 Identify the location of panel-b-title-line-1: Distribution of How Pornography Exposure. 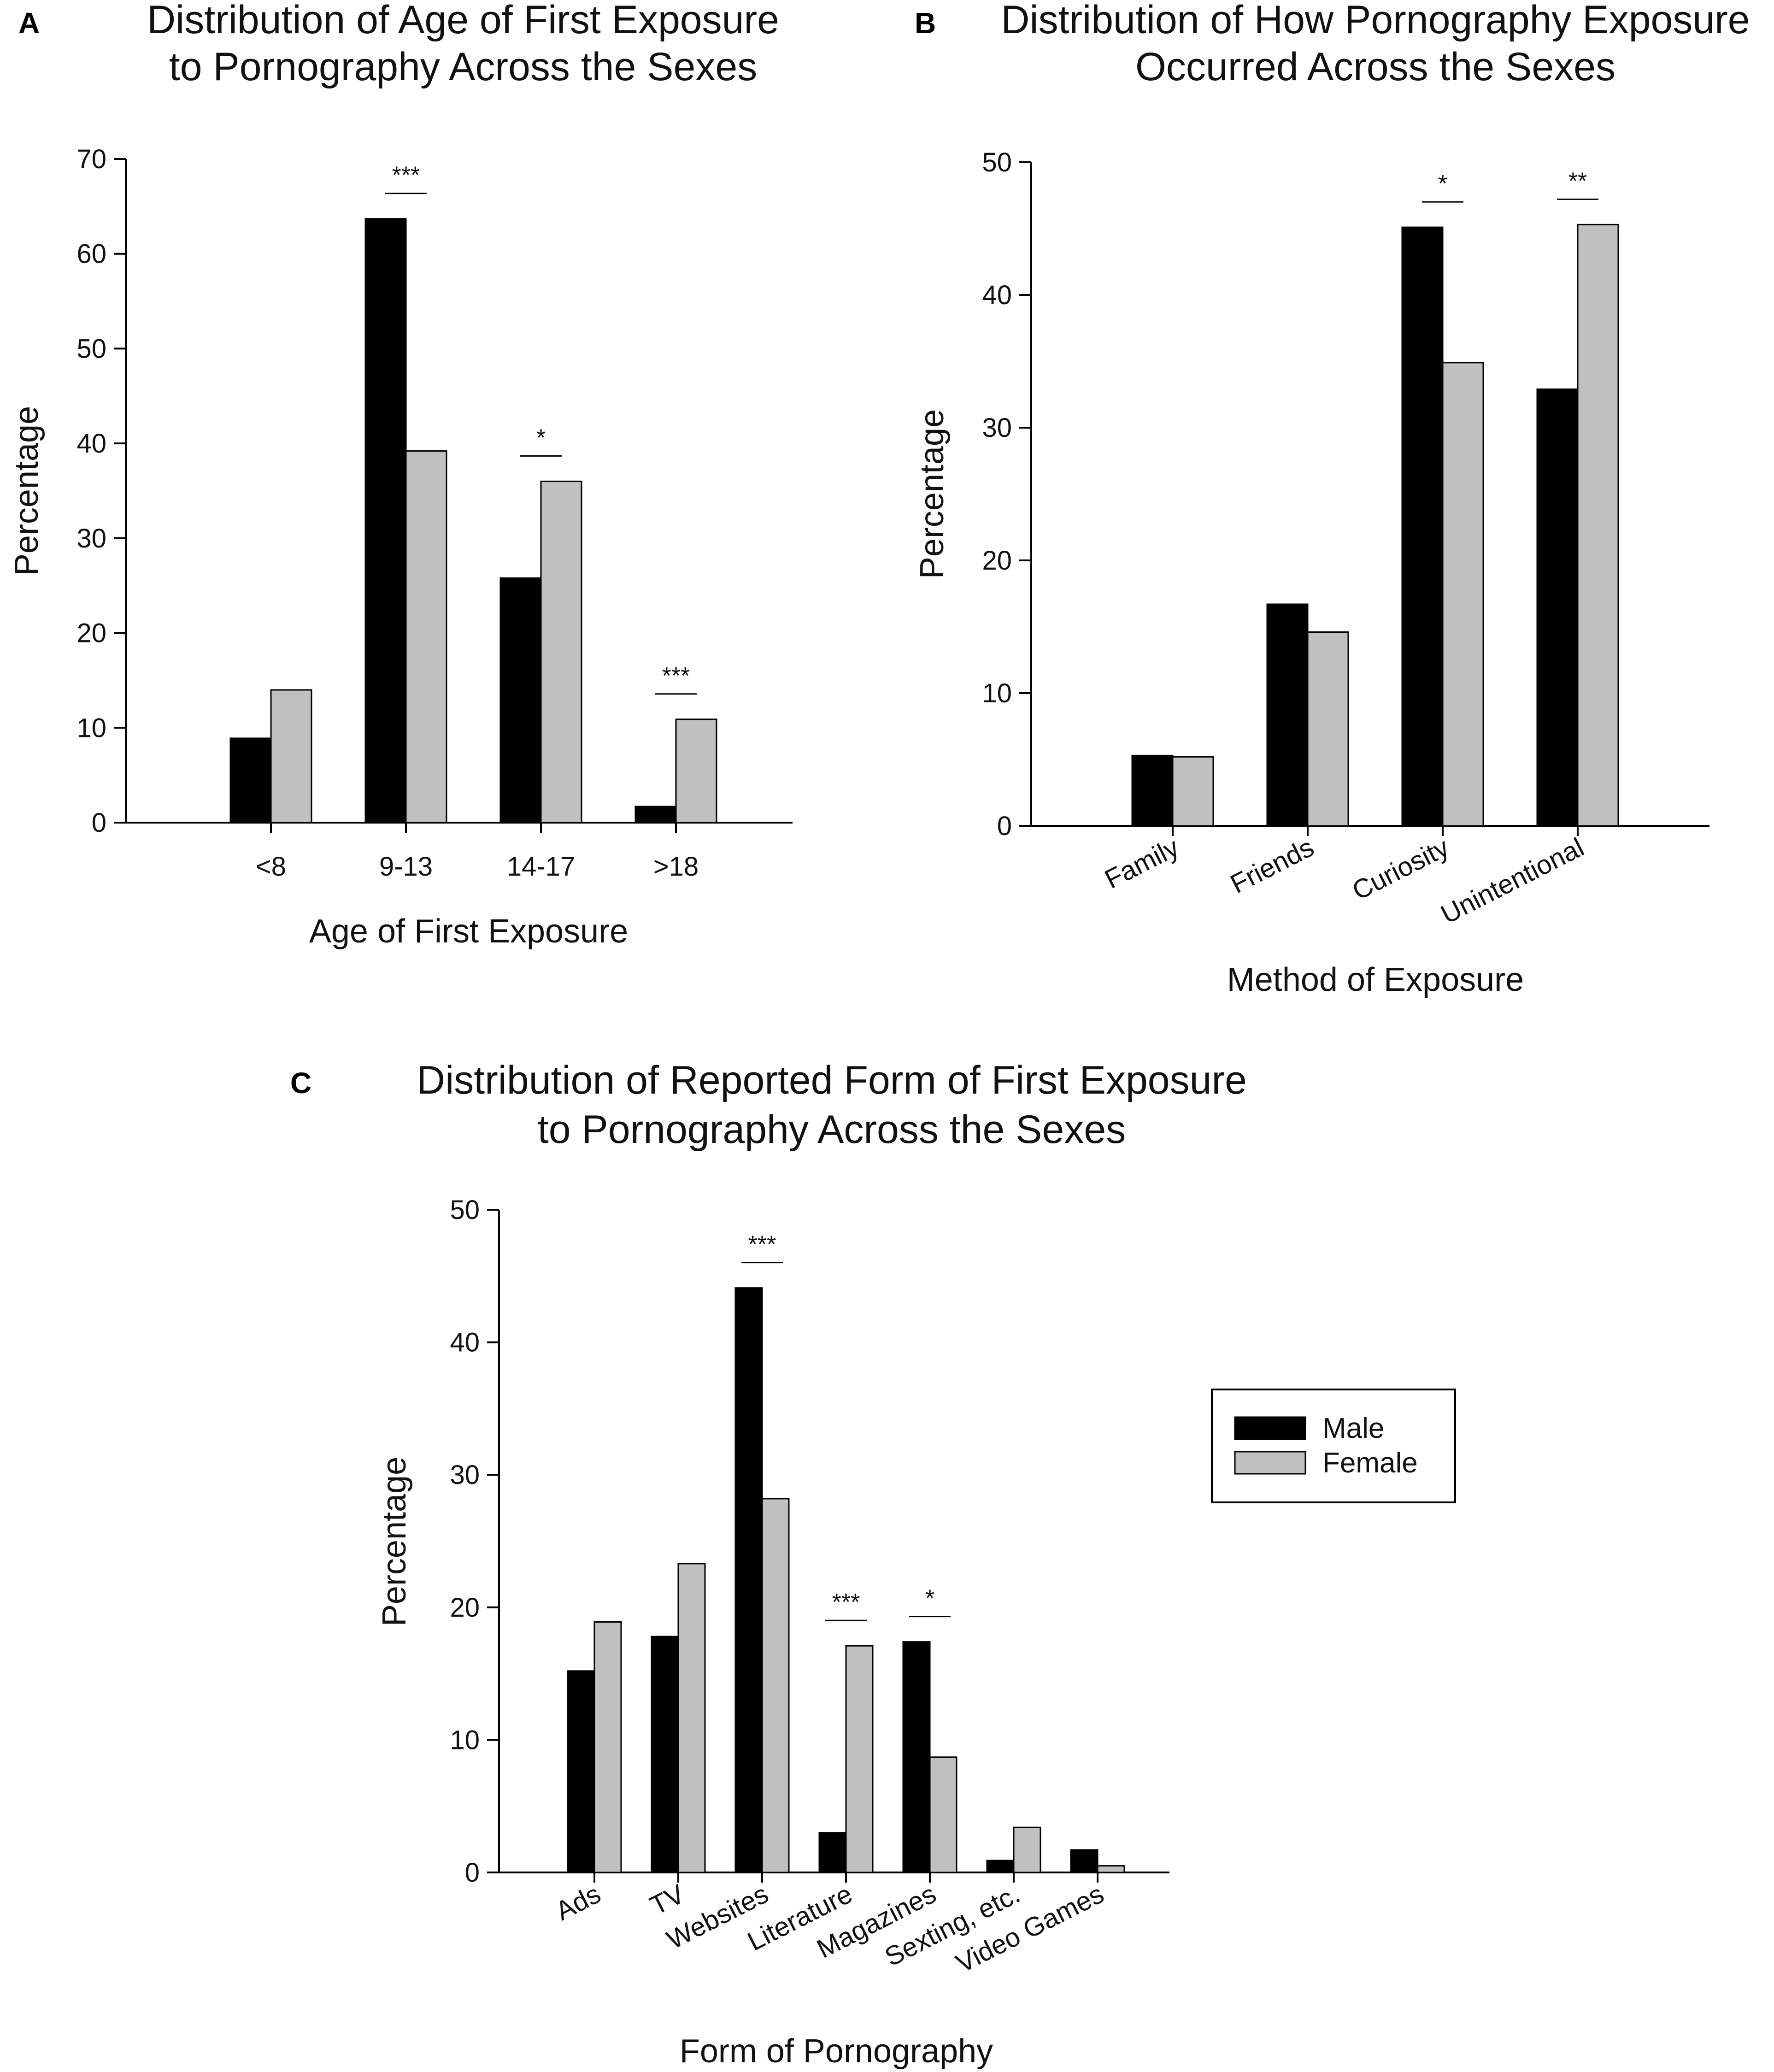
(1375, 21).